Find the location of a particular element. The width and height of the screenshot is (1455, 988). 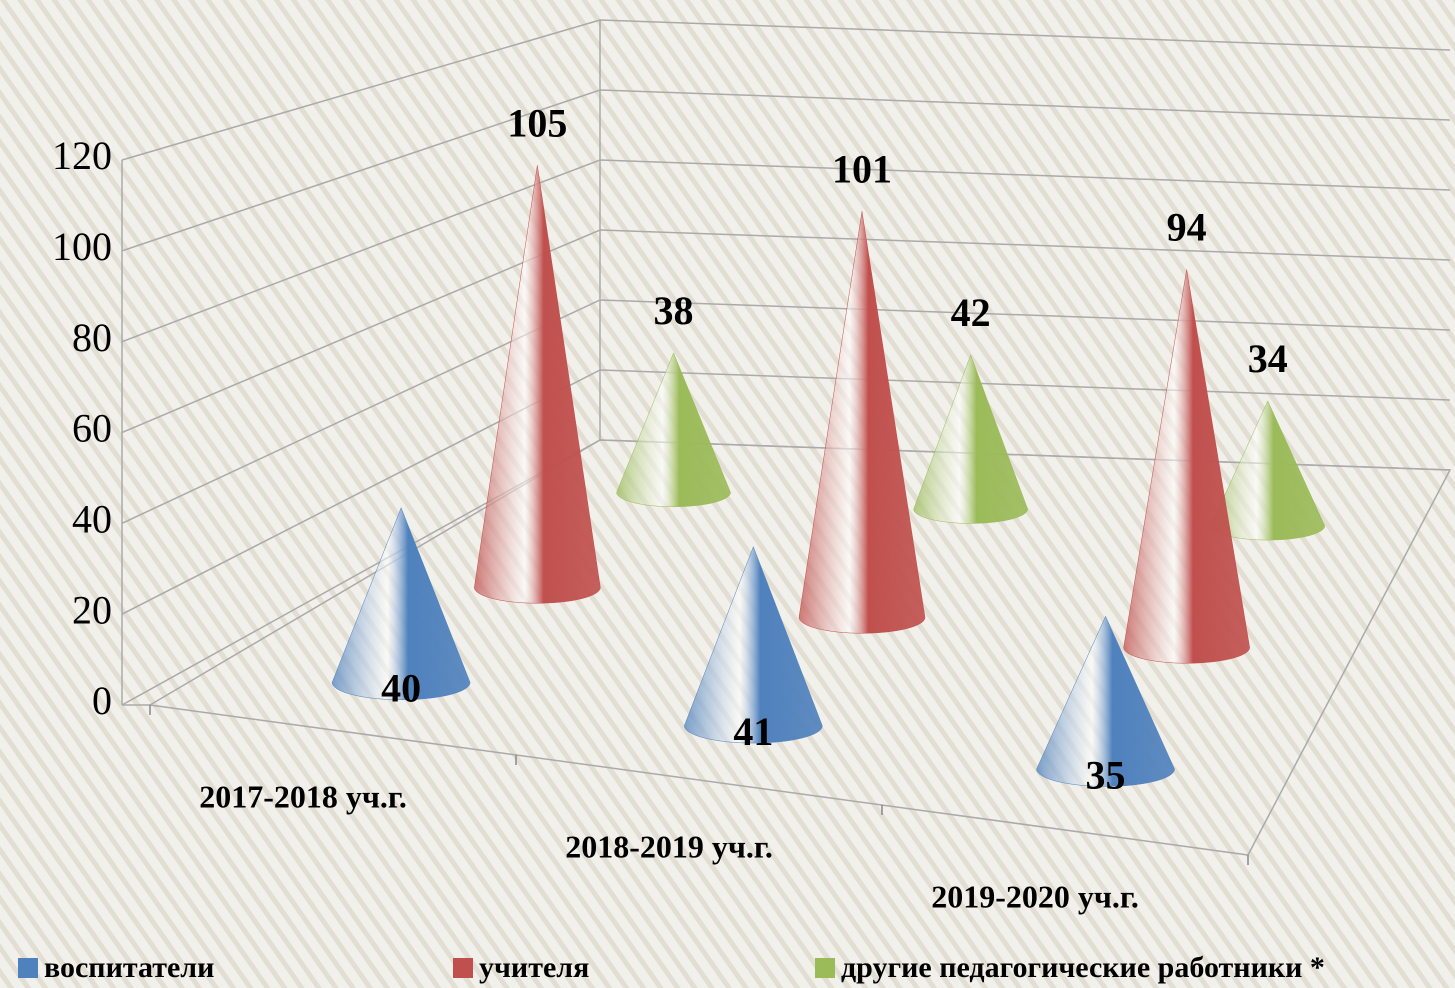

data-label: 42 is located at coordinates (971, 312).